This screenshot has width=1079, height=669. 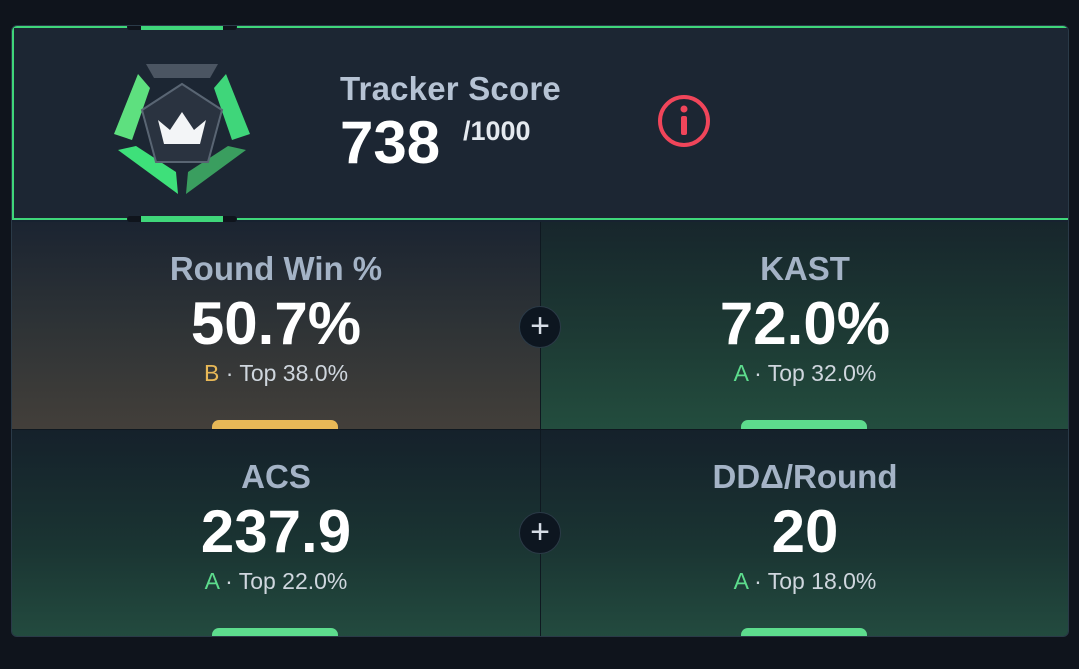 I want to click on info-circle-icon, so click(x=684, y=121).